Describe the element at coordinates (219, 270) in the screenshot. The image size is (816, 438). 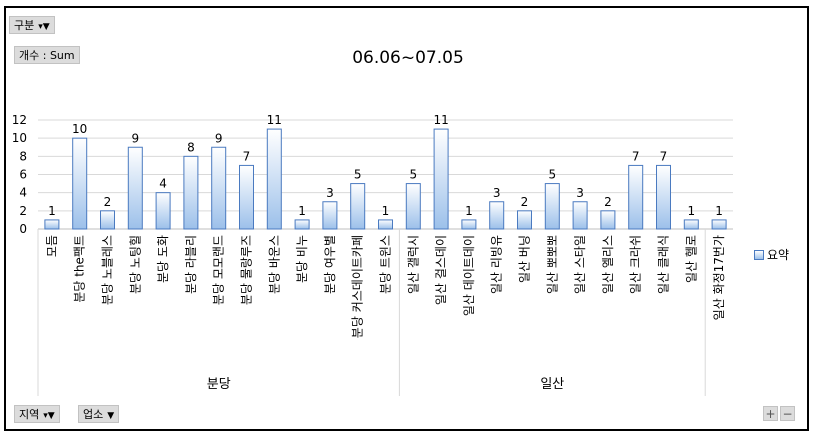
I see `x-tick-label: 분당 모모랜드` at that location.